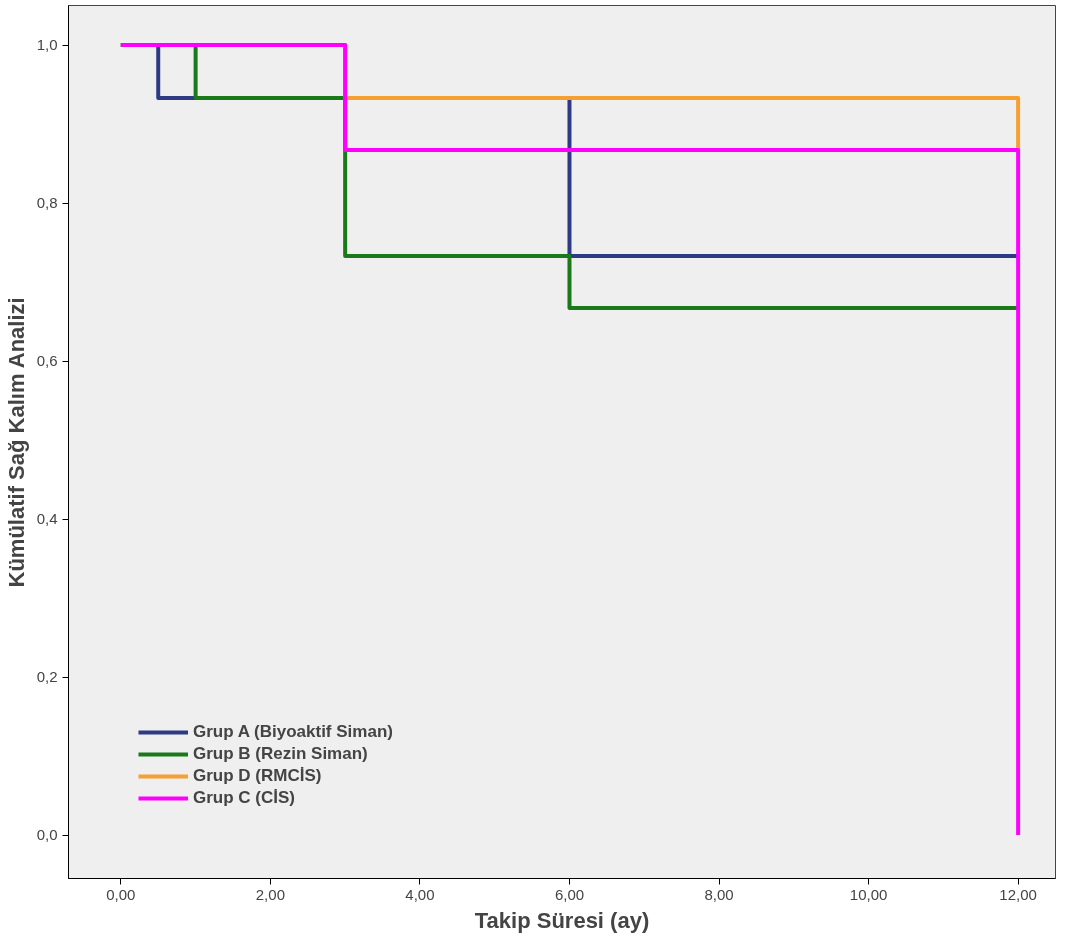 This screenshot has height=943, width=1068. I want to click on legend-label: Grup C (CİS), so click(244, 798).